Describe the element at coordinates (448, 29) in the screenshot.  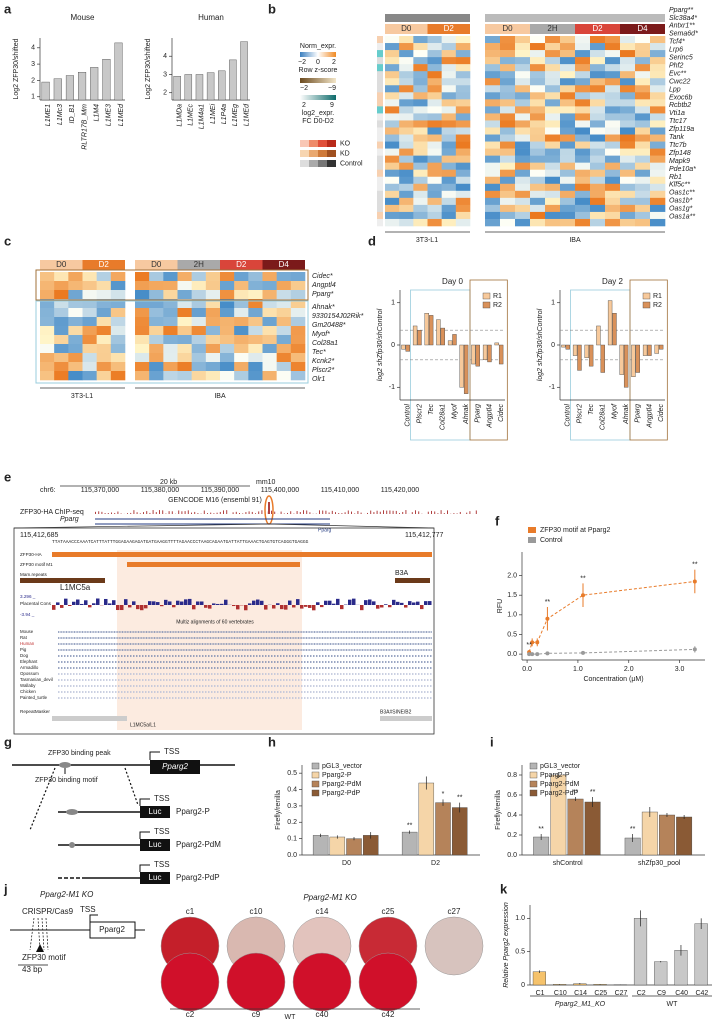
I see `column-header` at that location.